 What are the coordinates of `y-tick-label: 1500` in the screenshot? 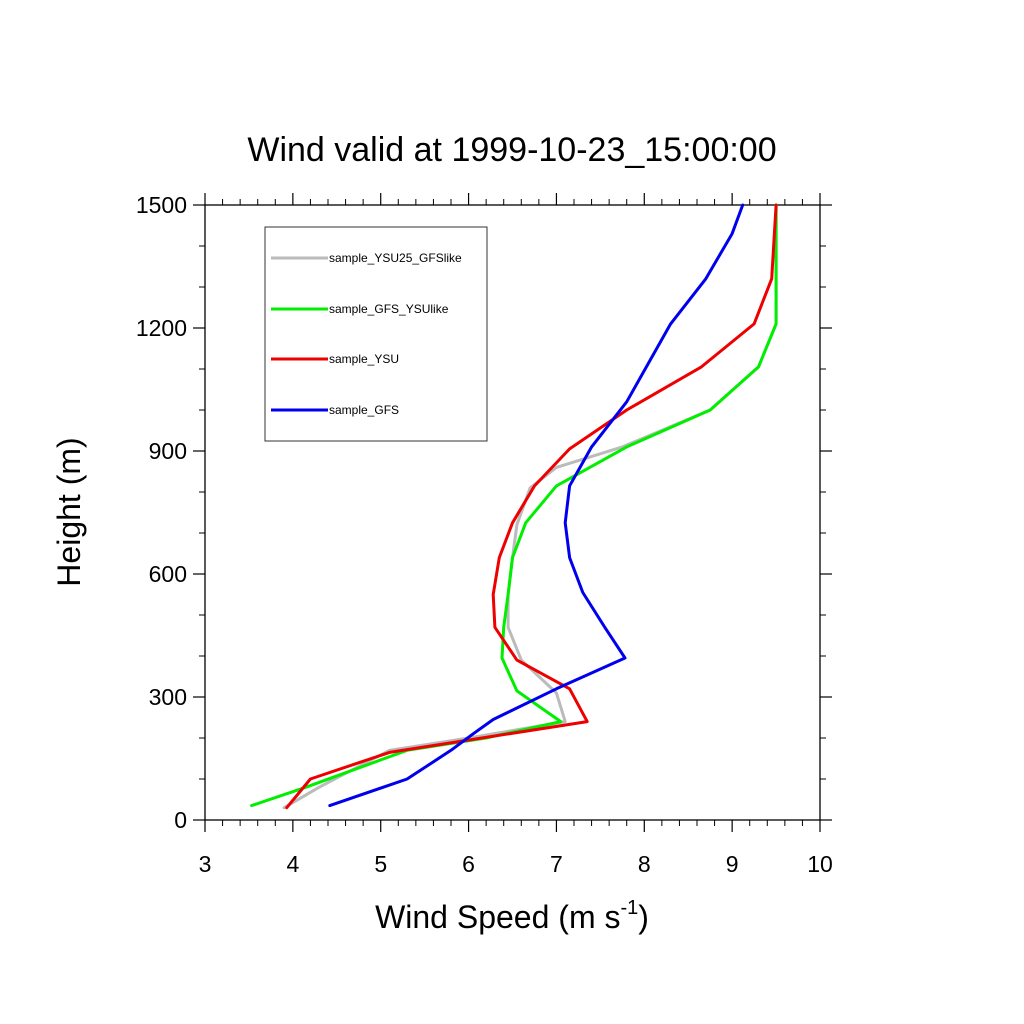 It's located at (161, 205).